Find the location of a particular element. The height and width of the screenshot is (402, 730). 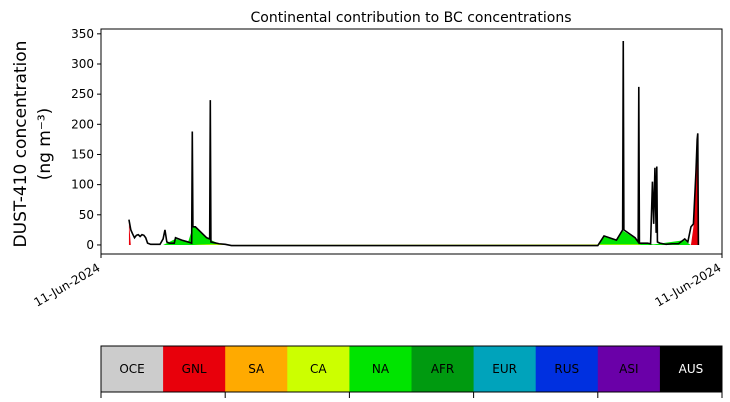

legend-label-afr: AFR is located at coordinates (442, 369).